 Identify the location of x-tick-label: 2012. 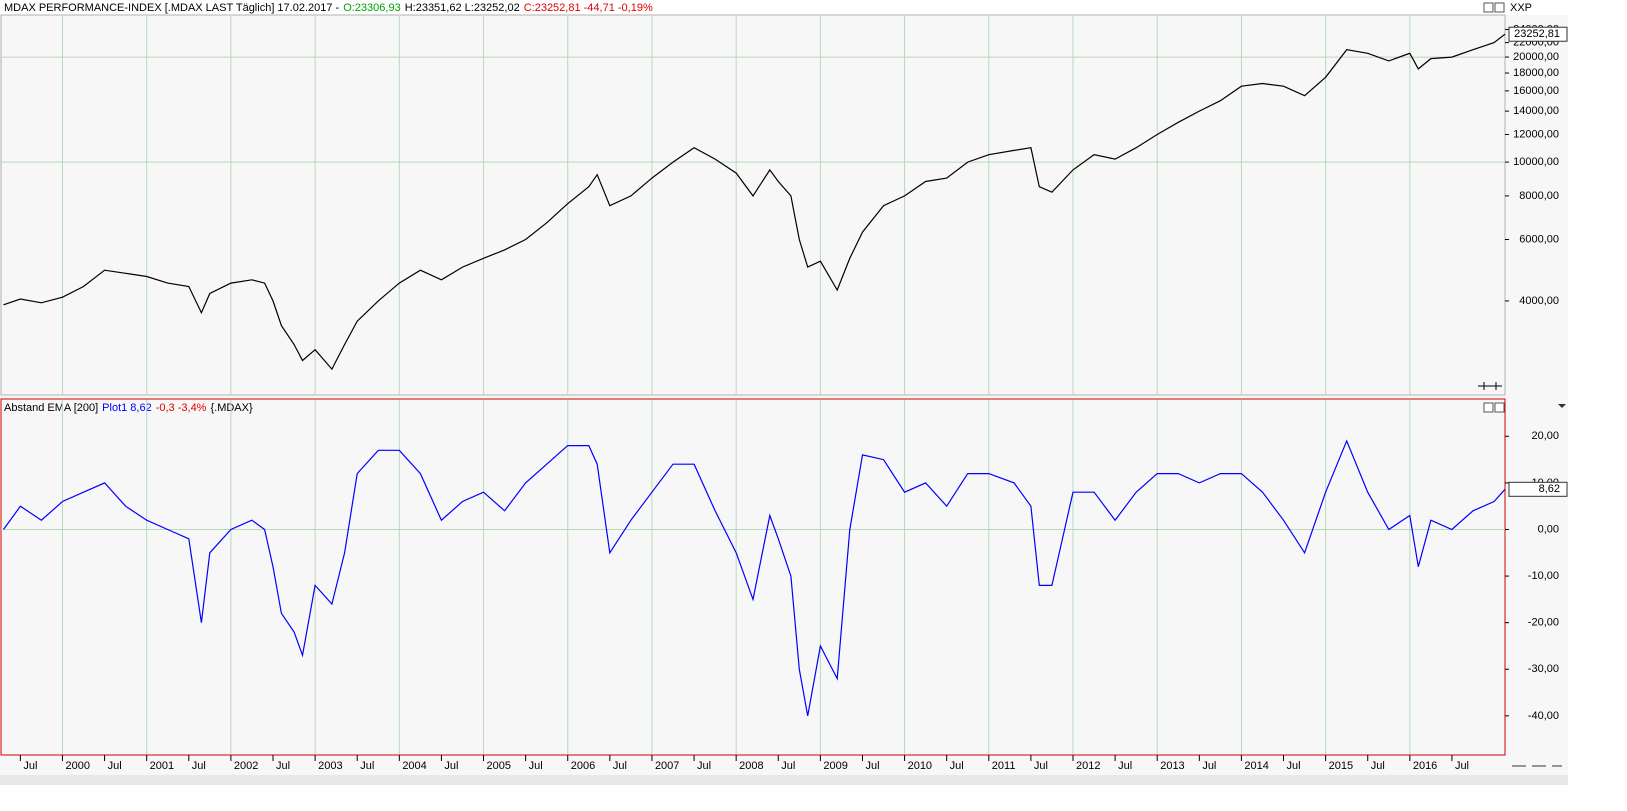
(1088, 766).